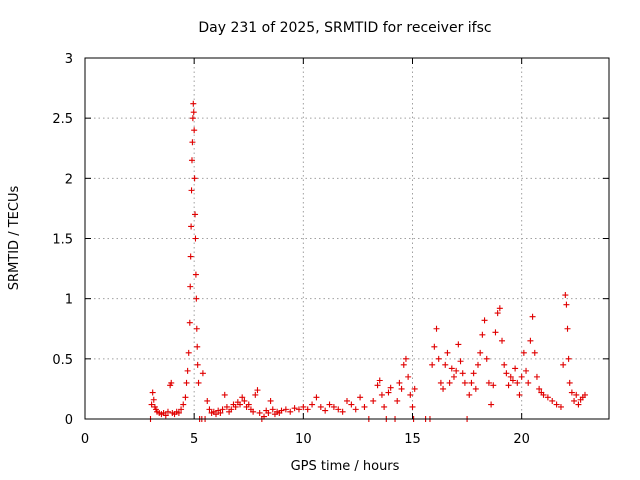 The width and height of the screenshot is (640, 480). I want to click on y-tick-label: 2.5, so click(62, 119).